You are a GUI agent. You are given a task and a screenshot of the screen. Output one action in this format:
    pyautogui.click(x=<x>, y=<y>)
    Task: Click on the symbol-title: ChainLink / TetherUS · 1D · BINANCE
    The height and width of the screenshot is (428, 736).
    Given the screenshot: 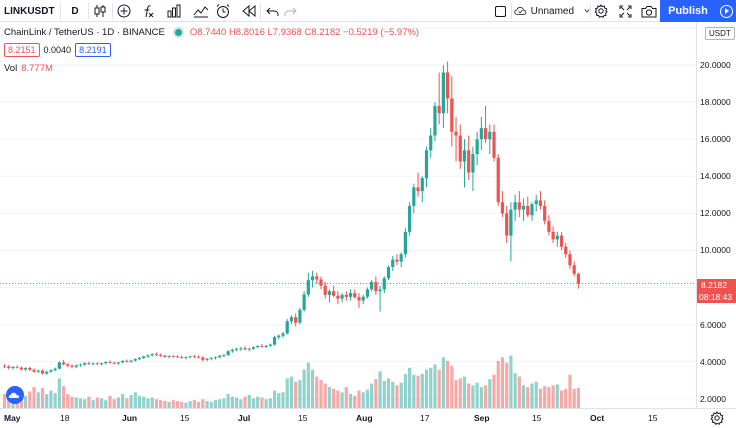 What is the action you would take?
    pyautogui.click(x=84, y=32)
    